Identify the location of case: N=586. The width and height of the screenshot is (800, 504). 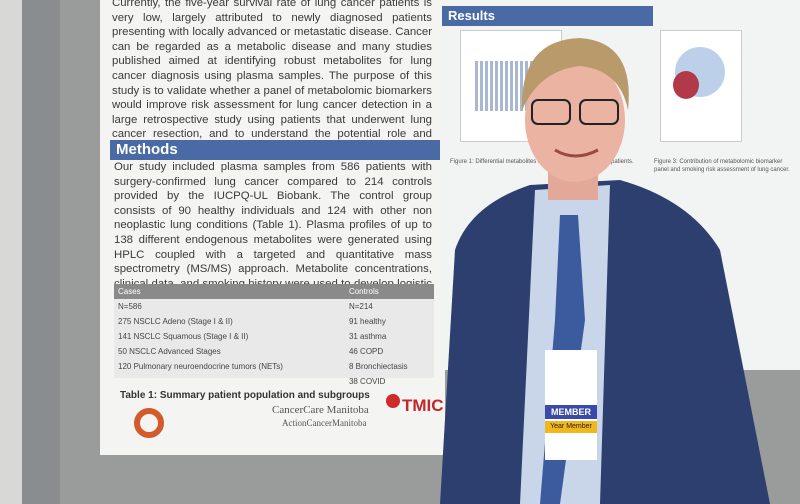
(130, 306).